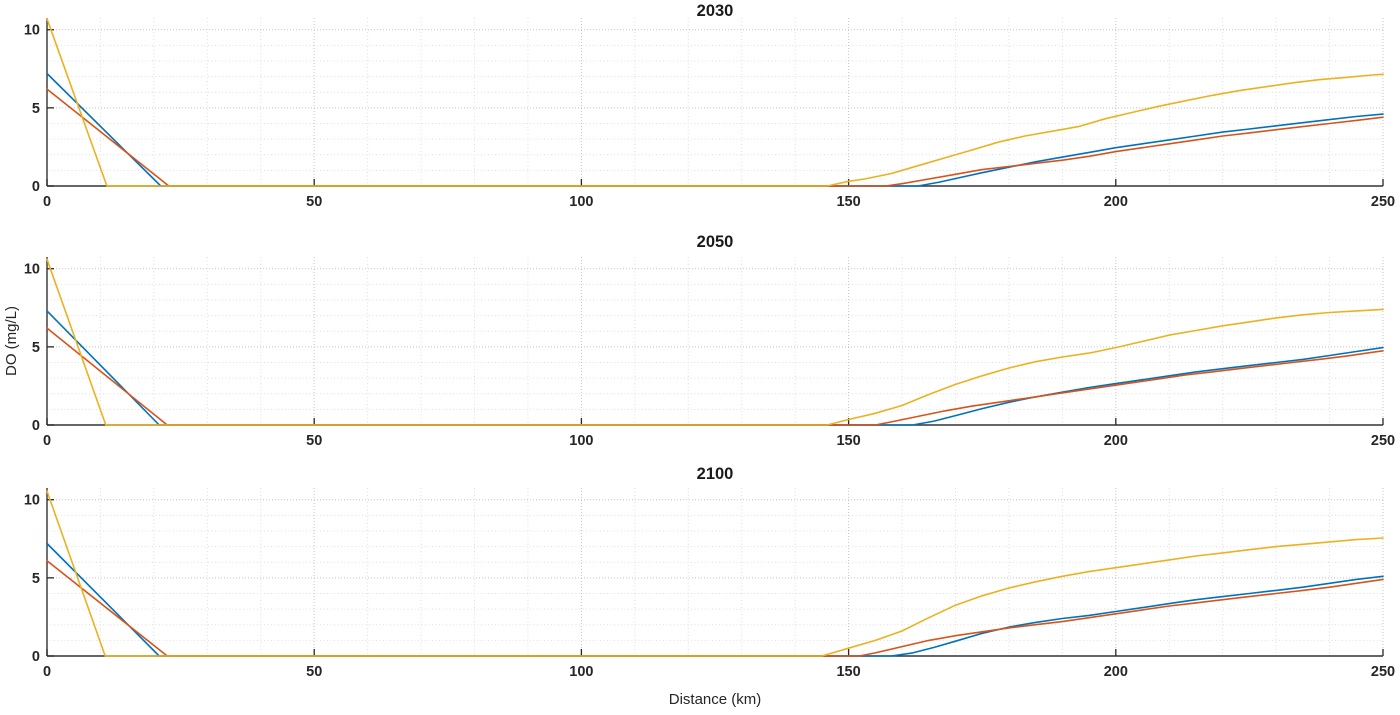 The width and height of the screenshot is (1400, 715). What do you see at coordinates (715, 242) in the screenshot?
I see `subplot-2050-title: 2050` at bounding box center [715, 242].